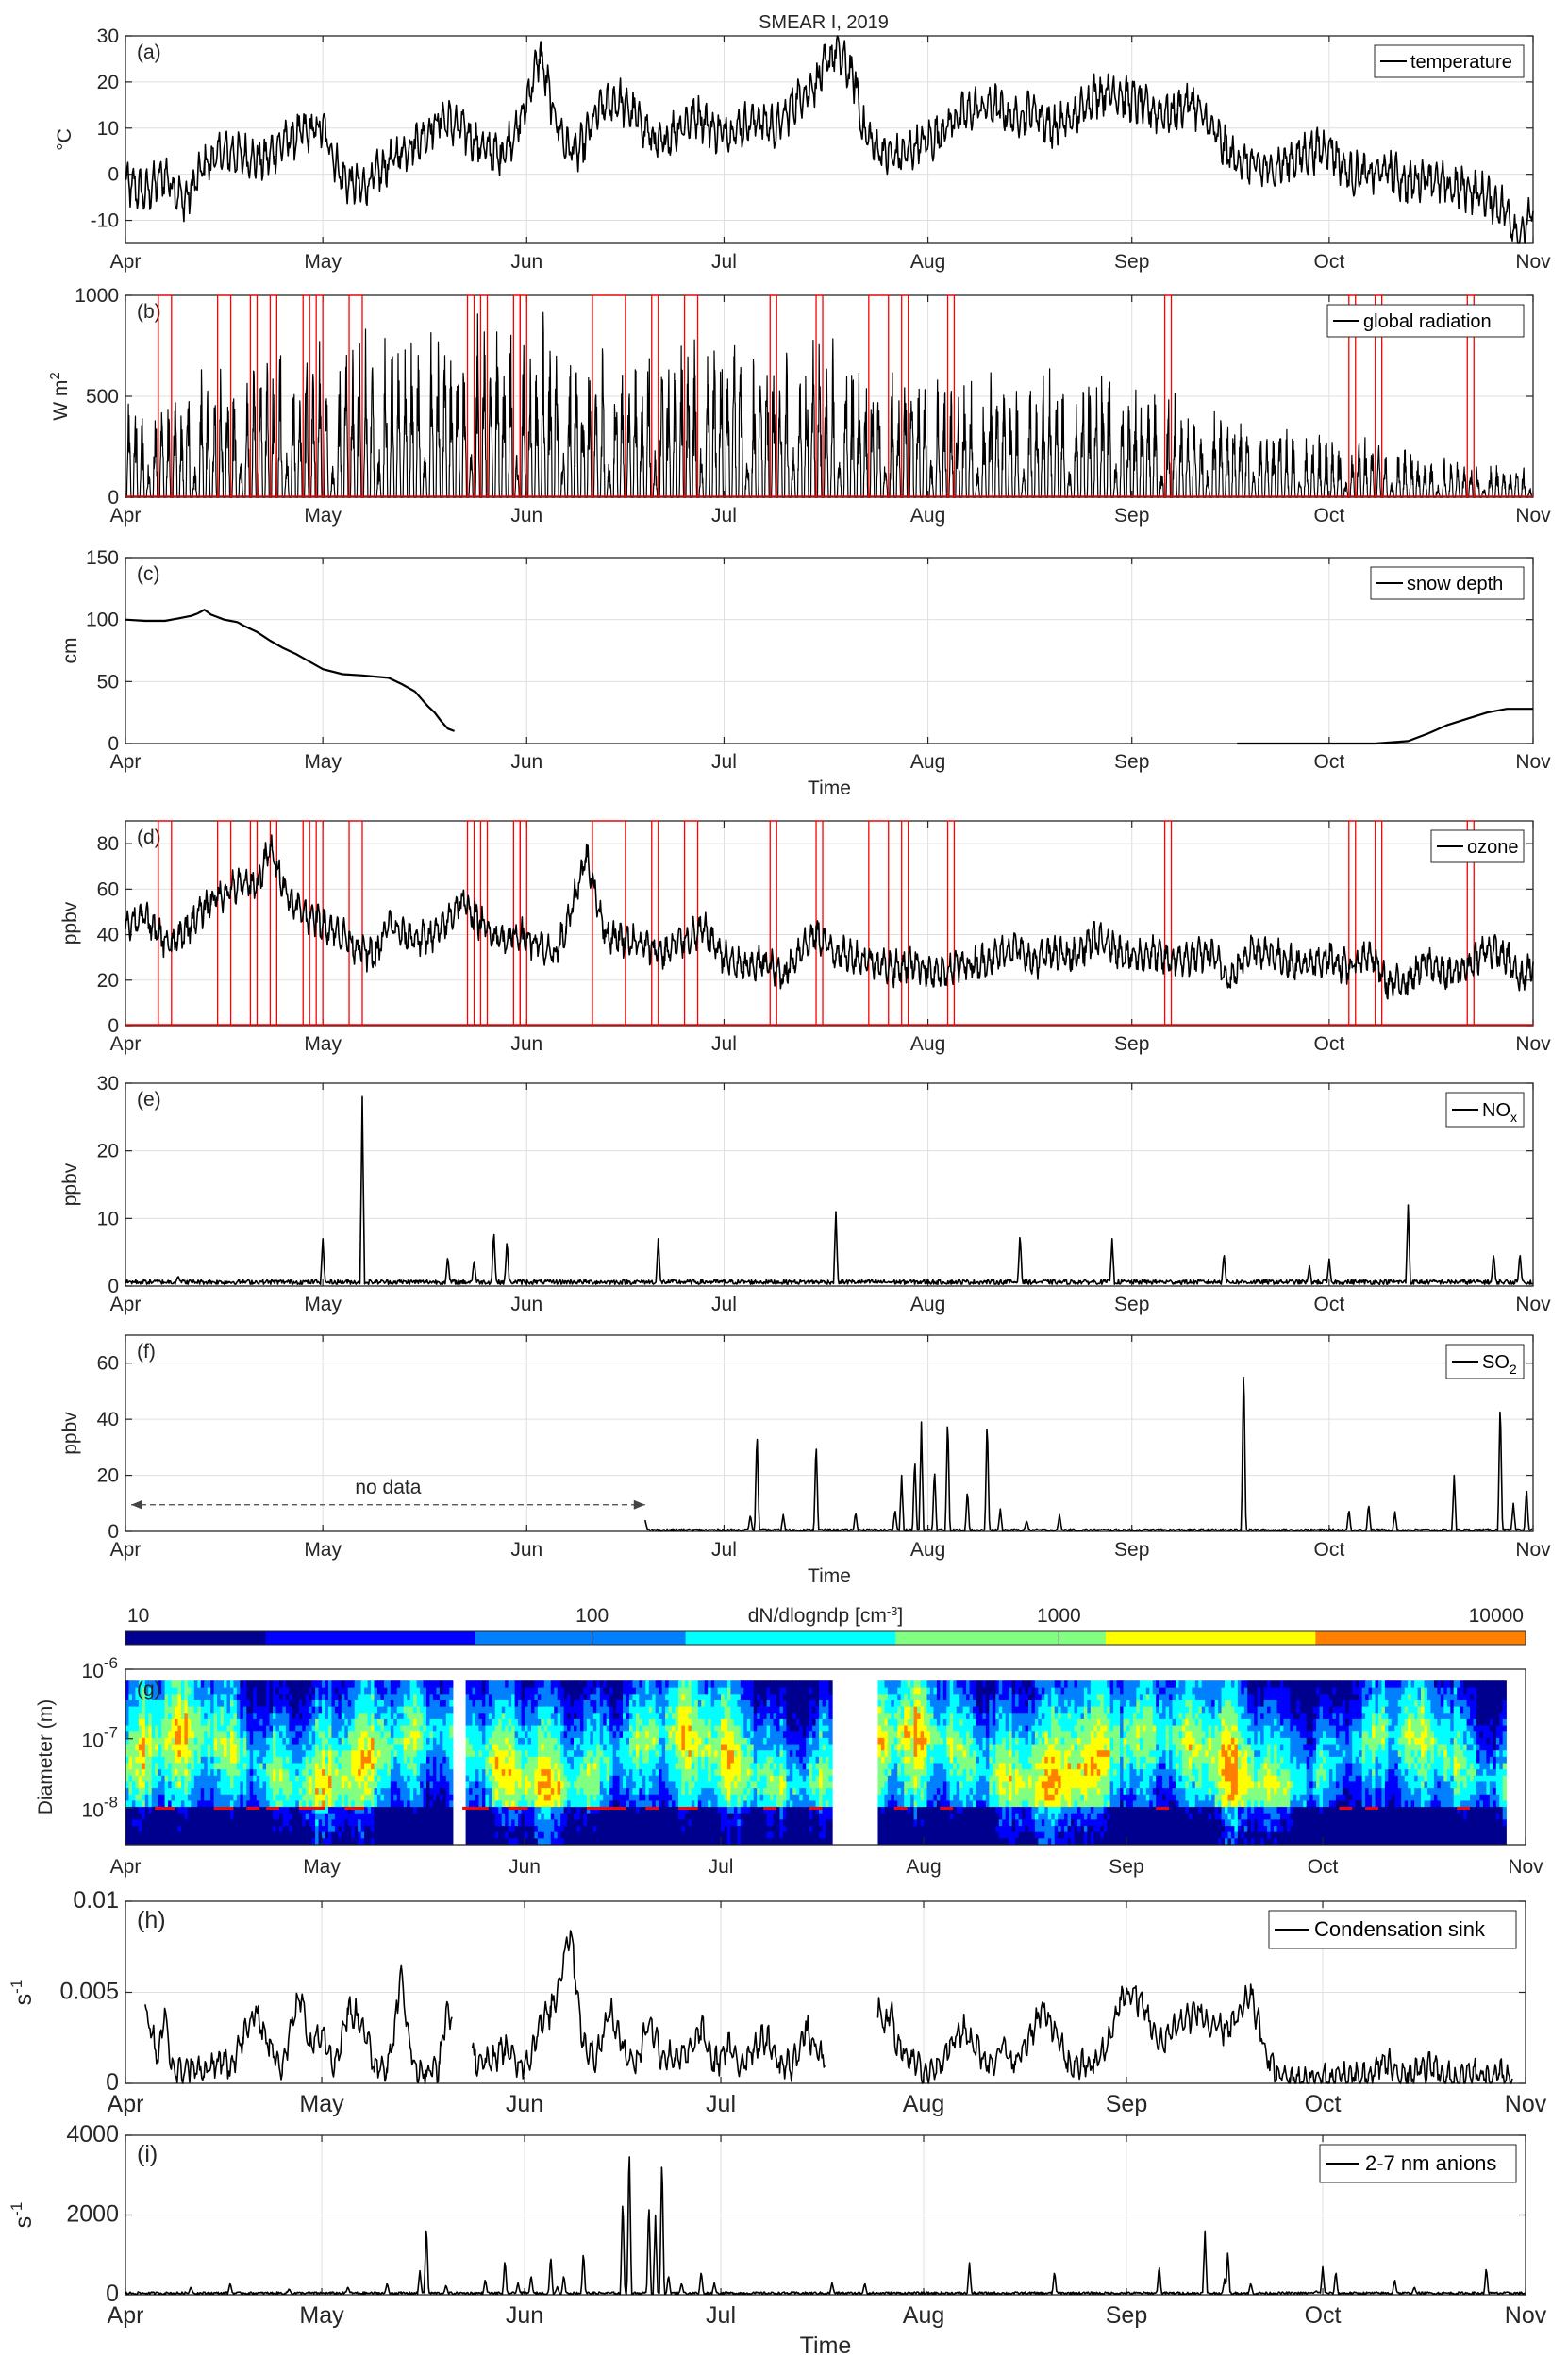 This screenshot has width=1568, height=2374. I want to click on legend-label: snow depth, so click(1455, 584).